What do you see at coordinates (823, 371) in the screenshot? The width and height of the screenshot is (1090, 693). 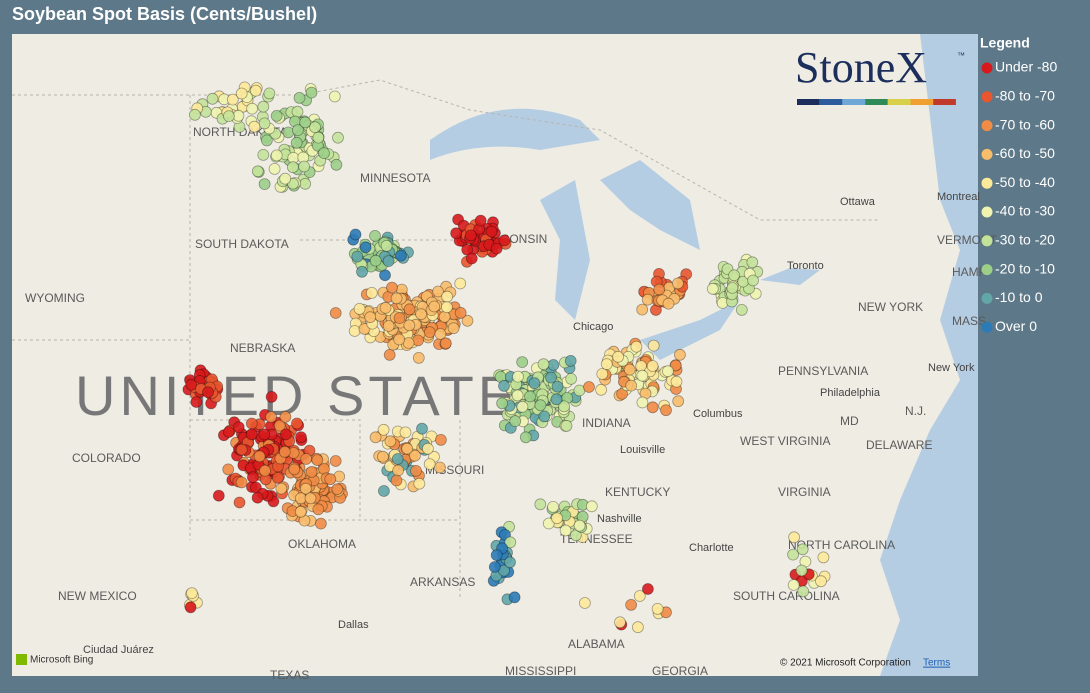 I see `region-label: PENNSYLVANIA` at bounding box center [823, 371].